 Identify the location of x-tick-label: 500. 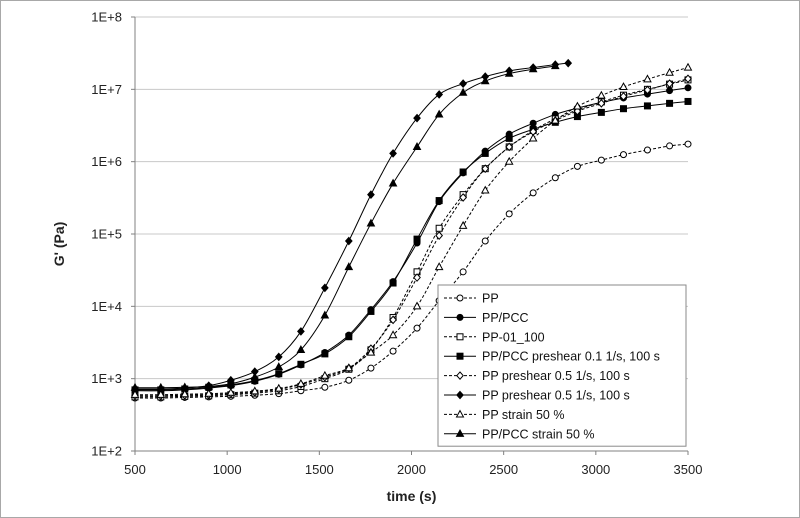
(135, 469).